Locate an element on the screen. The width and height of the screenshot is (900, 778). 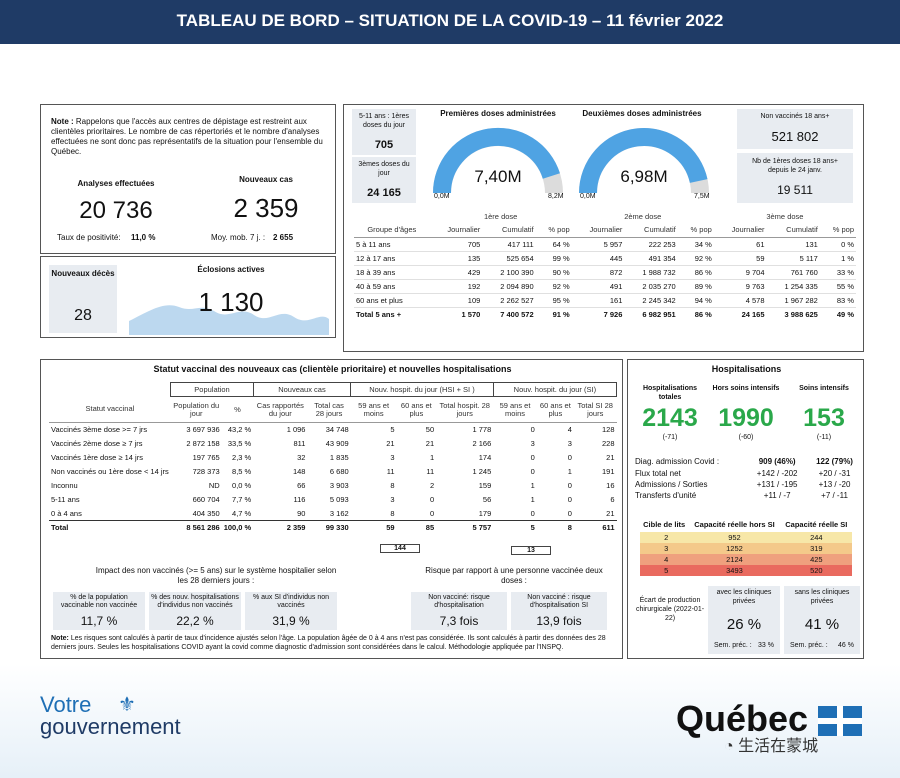
table-cell: 3 162 is located at coordinates (339, 513).